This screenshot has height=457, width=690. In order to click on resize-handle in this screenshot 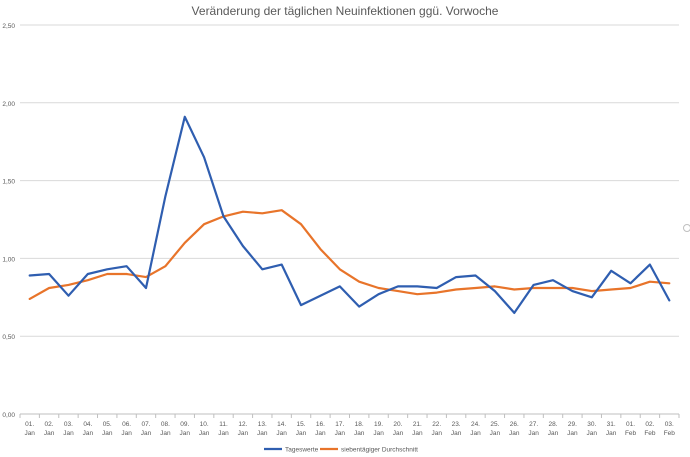, I will do `click(686, 228)`.